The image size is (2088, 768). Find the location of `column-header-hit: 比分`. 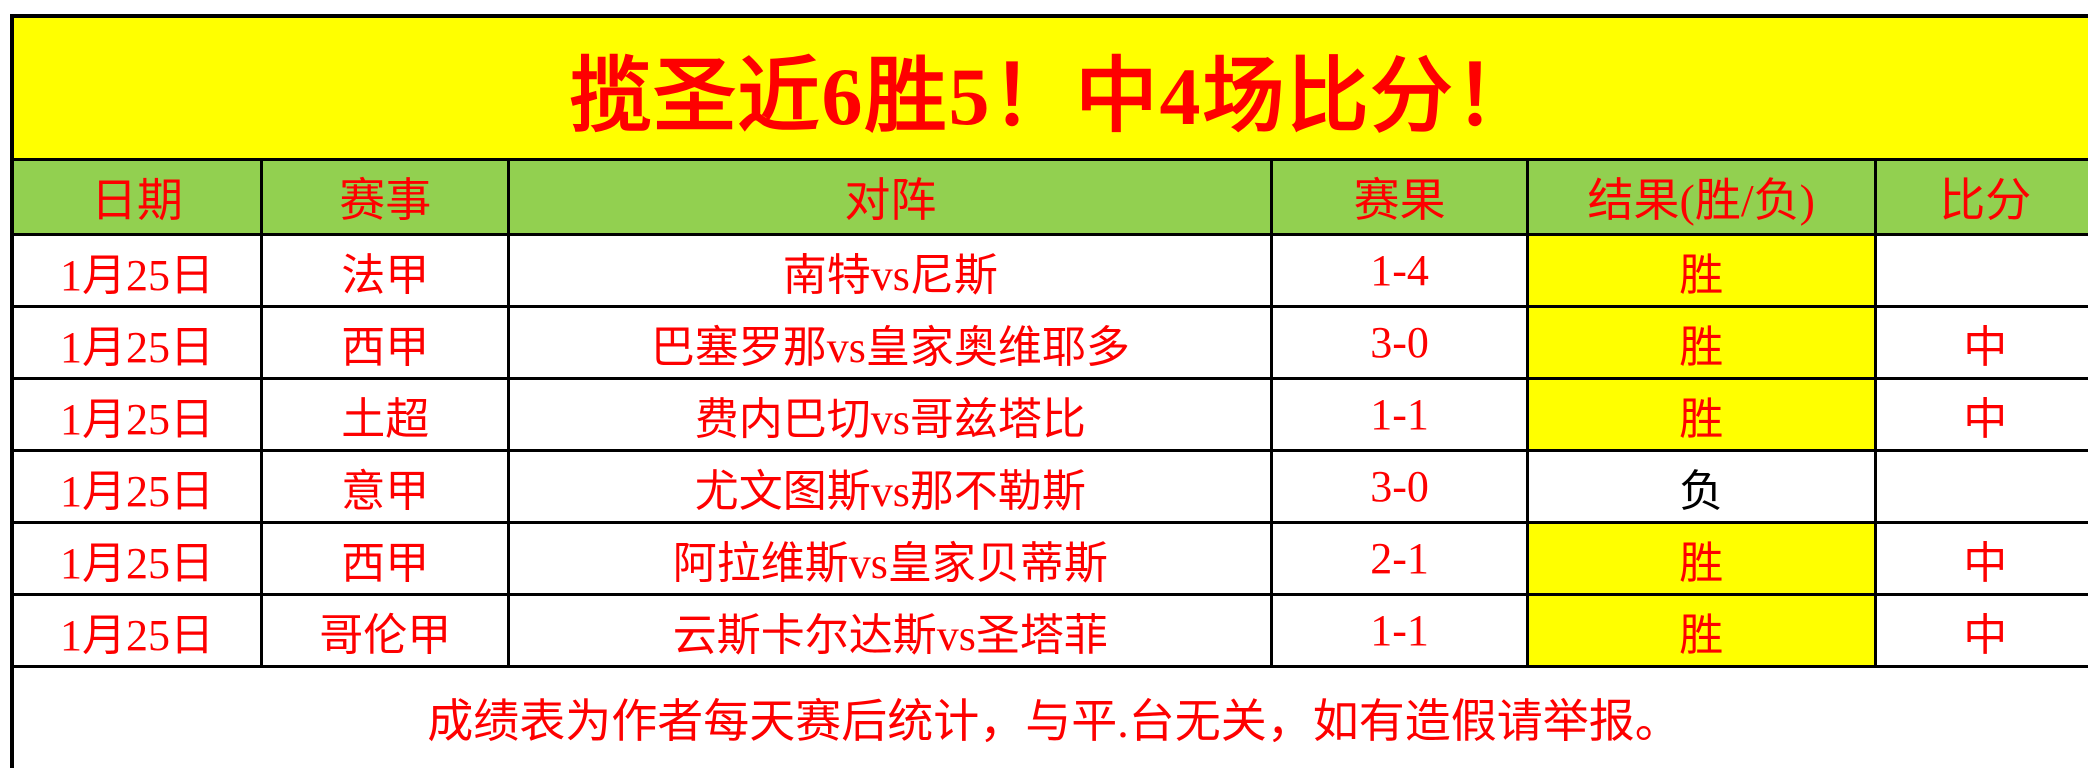

column-header-hit: 比分 is located at coordinates (1980, 197).